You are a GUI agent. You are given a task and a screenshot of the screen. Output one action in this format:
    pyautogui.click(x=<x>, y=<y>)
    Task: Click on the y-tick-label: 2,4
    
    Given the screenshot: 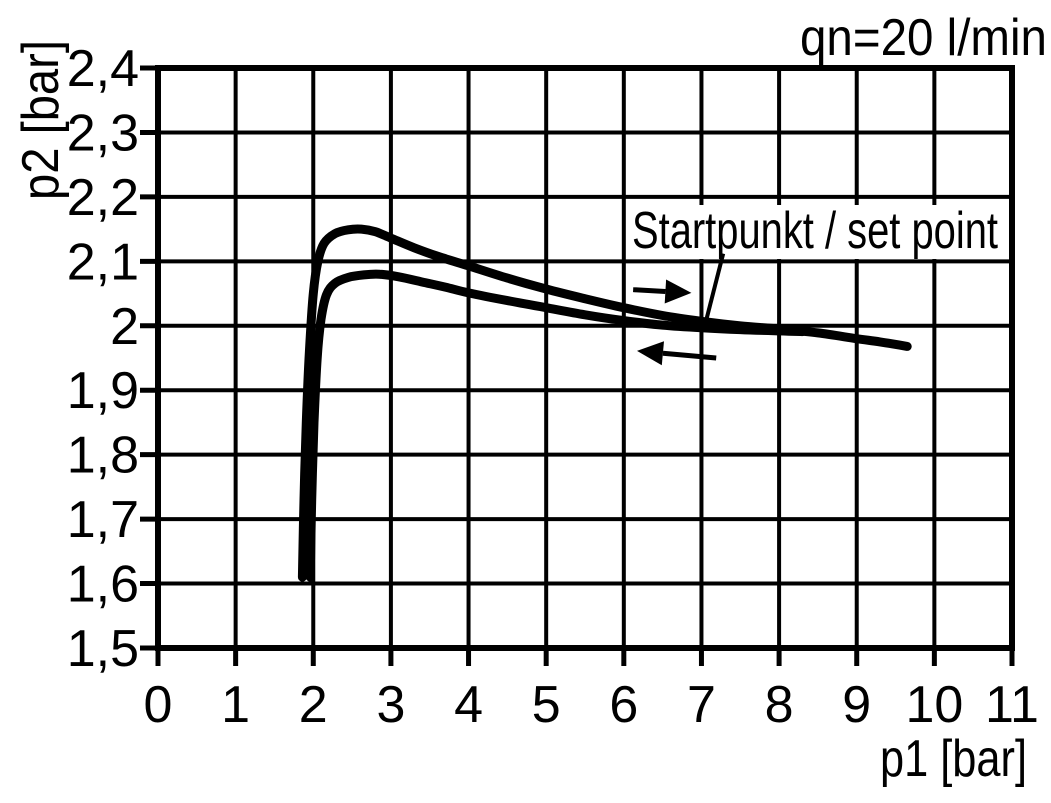 What is the action you would take?
    pyautogui.click(x=103, y=69)
    